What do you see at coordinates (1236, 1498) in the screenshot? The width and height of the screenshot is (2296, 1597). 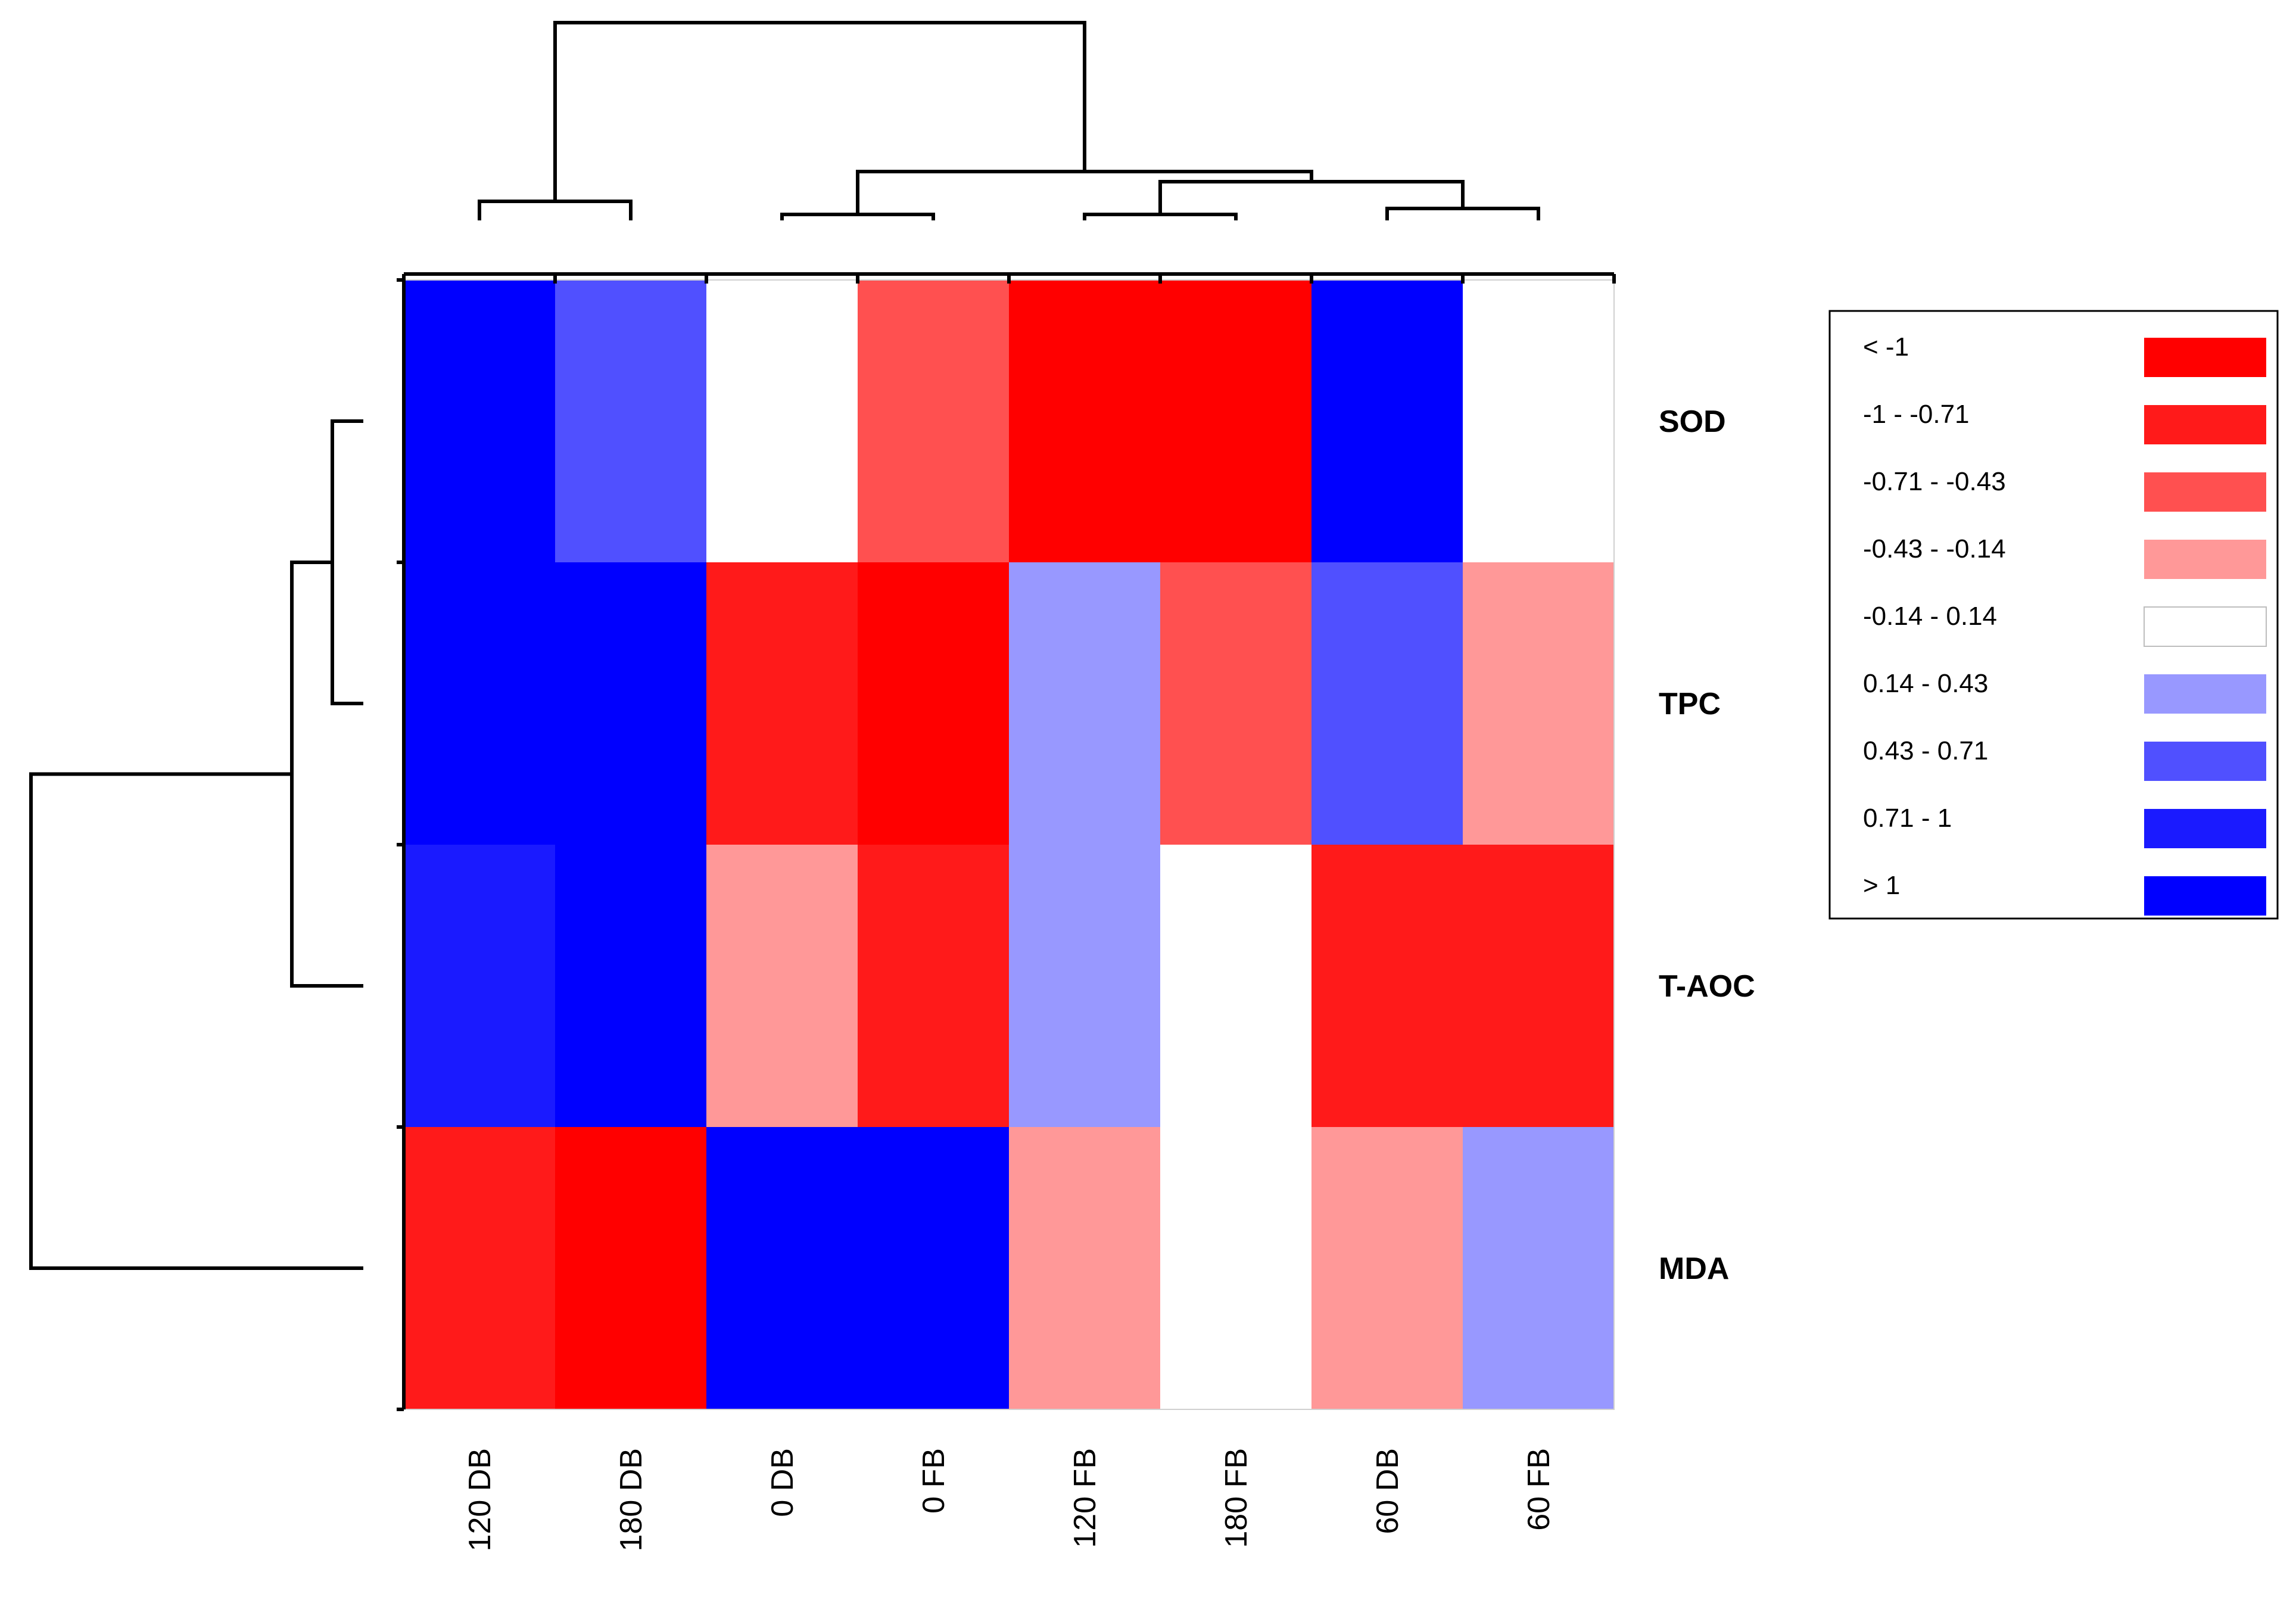 I see `column-label-180-fb: 180 FB` at bounding box center [1236, 1498].